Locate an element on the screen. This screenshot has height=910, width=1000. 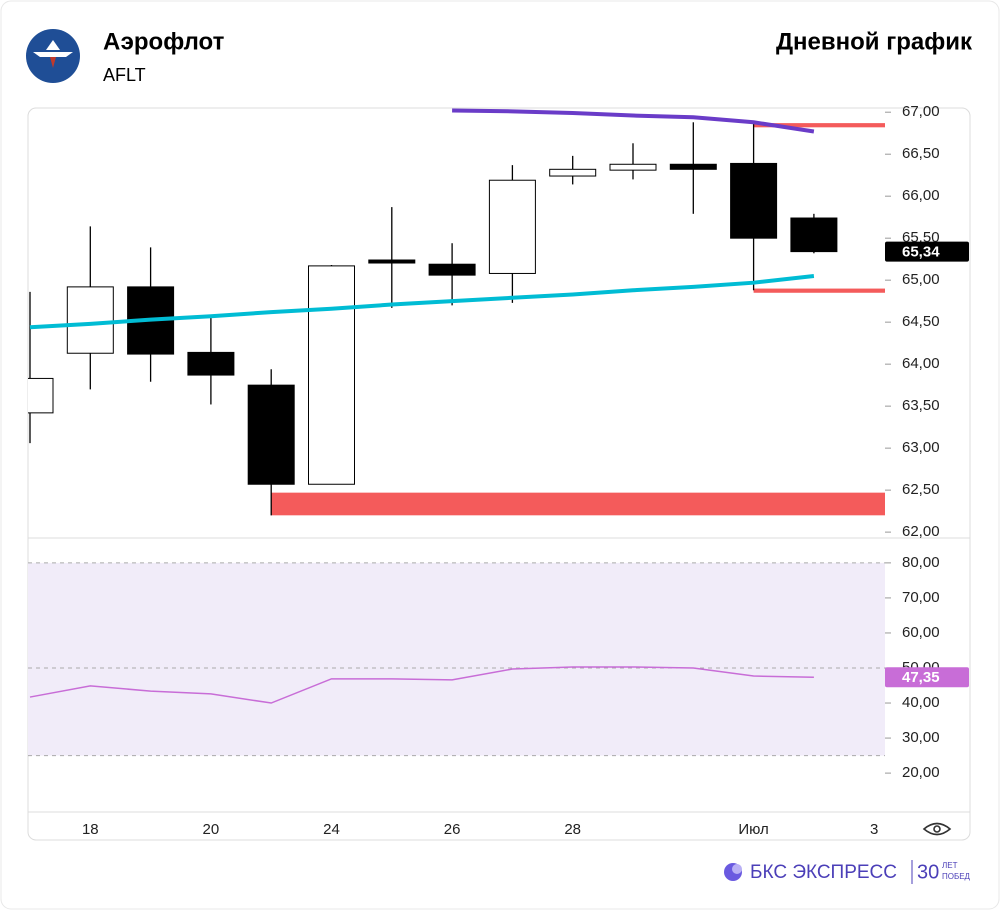
x-tick-label: 18 is located at coordinates (90, 829).